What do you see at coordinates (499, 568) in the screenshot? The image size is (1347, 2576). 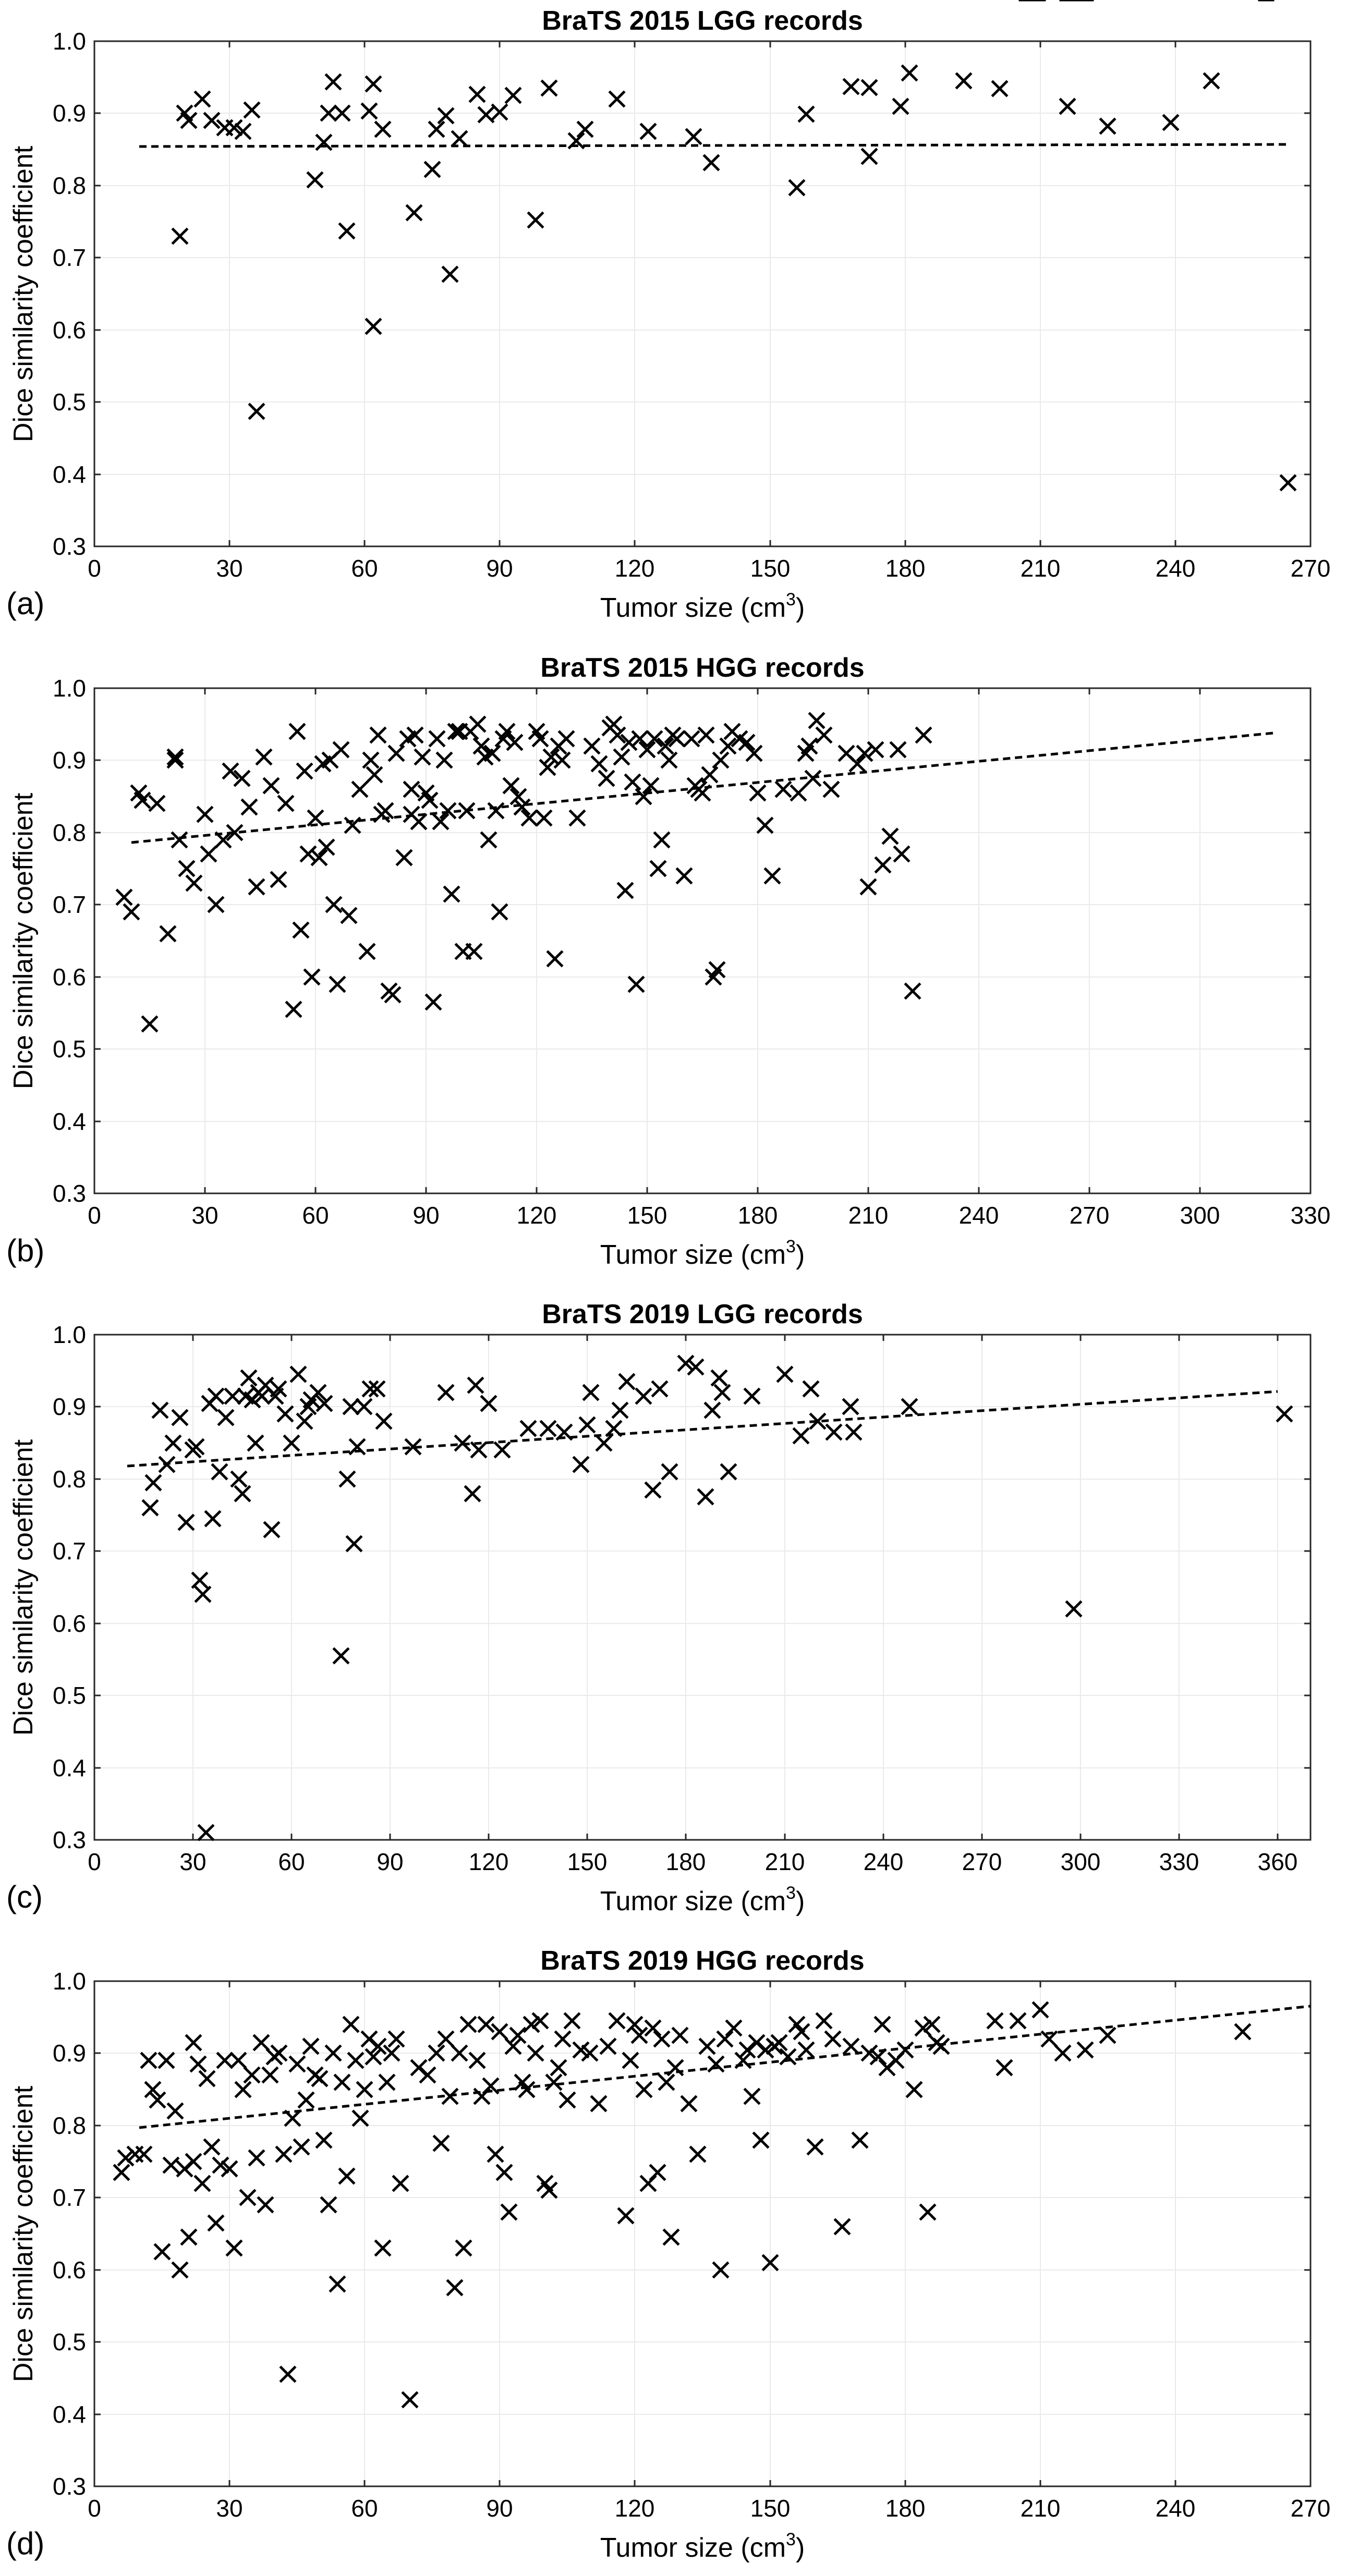 I see `x-tick-label: 90` at bounding box center [499, 568].